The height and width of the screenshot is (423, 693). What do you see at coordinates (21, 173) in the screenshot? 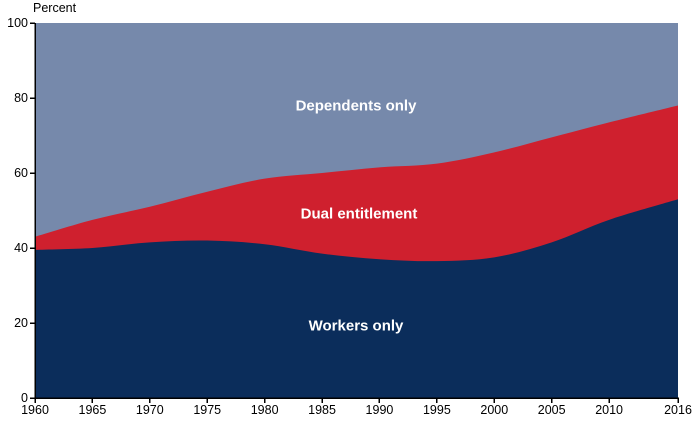
I see `y-tick-label: 60` at bounding box center [21, 173].